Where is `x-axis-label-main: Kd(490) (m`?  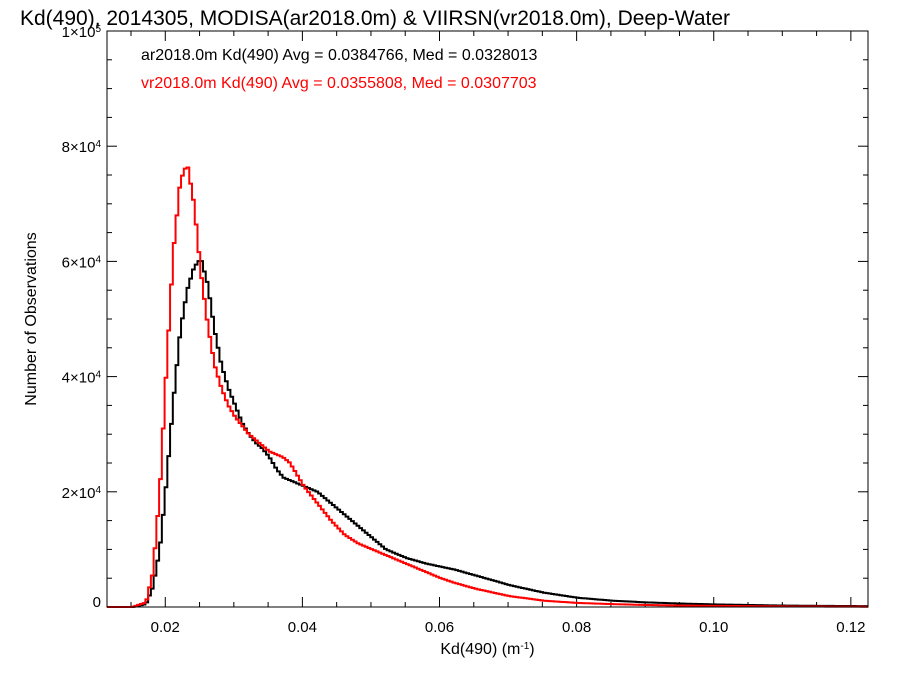
x-axis-label-main: Kd(490) (m is located at coordinates (480, 649).